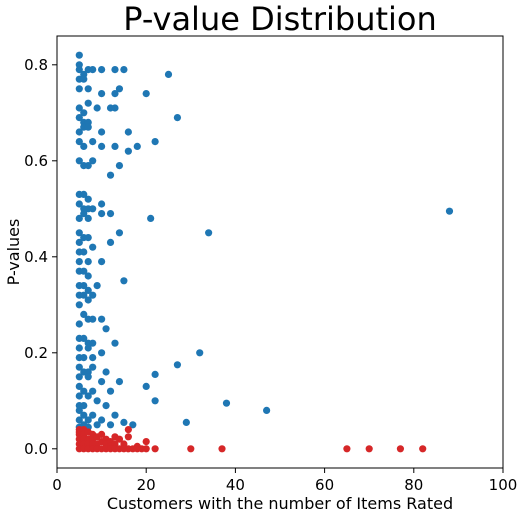 The height and width of the screenshot is (523, 524). I want to click on x-tick-label: 40, so click(235, 485).